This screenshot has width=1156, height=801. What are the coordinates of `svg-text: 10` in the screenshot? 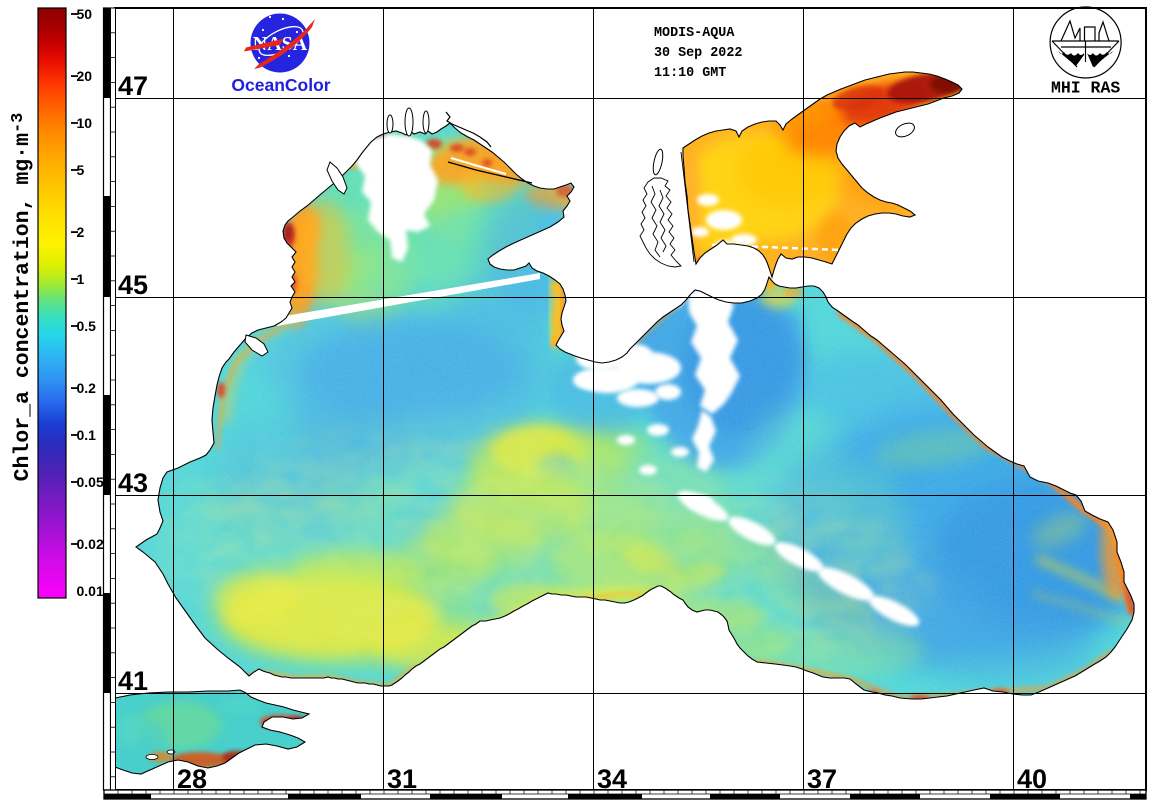 It's located at (85, 123).